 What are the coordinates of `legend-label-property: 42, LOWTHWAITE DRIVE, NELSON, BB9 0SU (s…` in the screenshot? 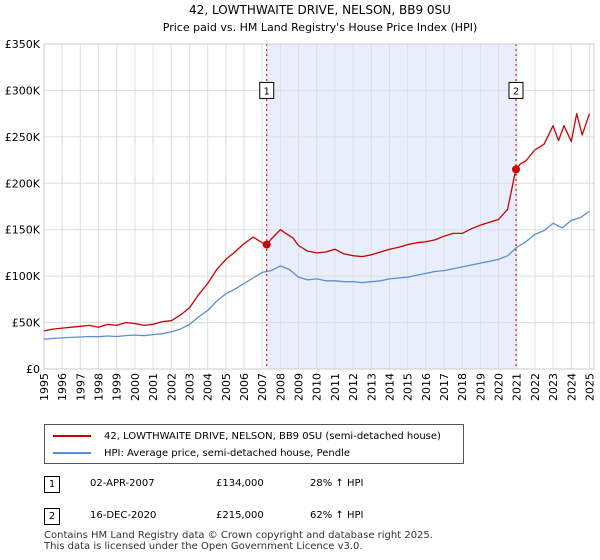 It's located at (272, 436).